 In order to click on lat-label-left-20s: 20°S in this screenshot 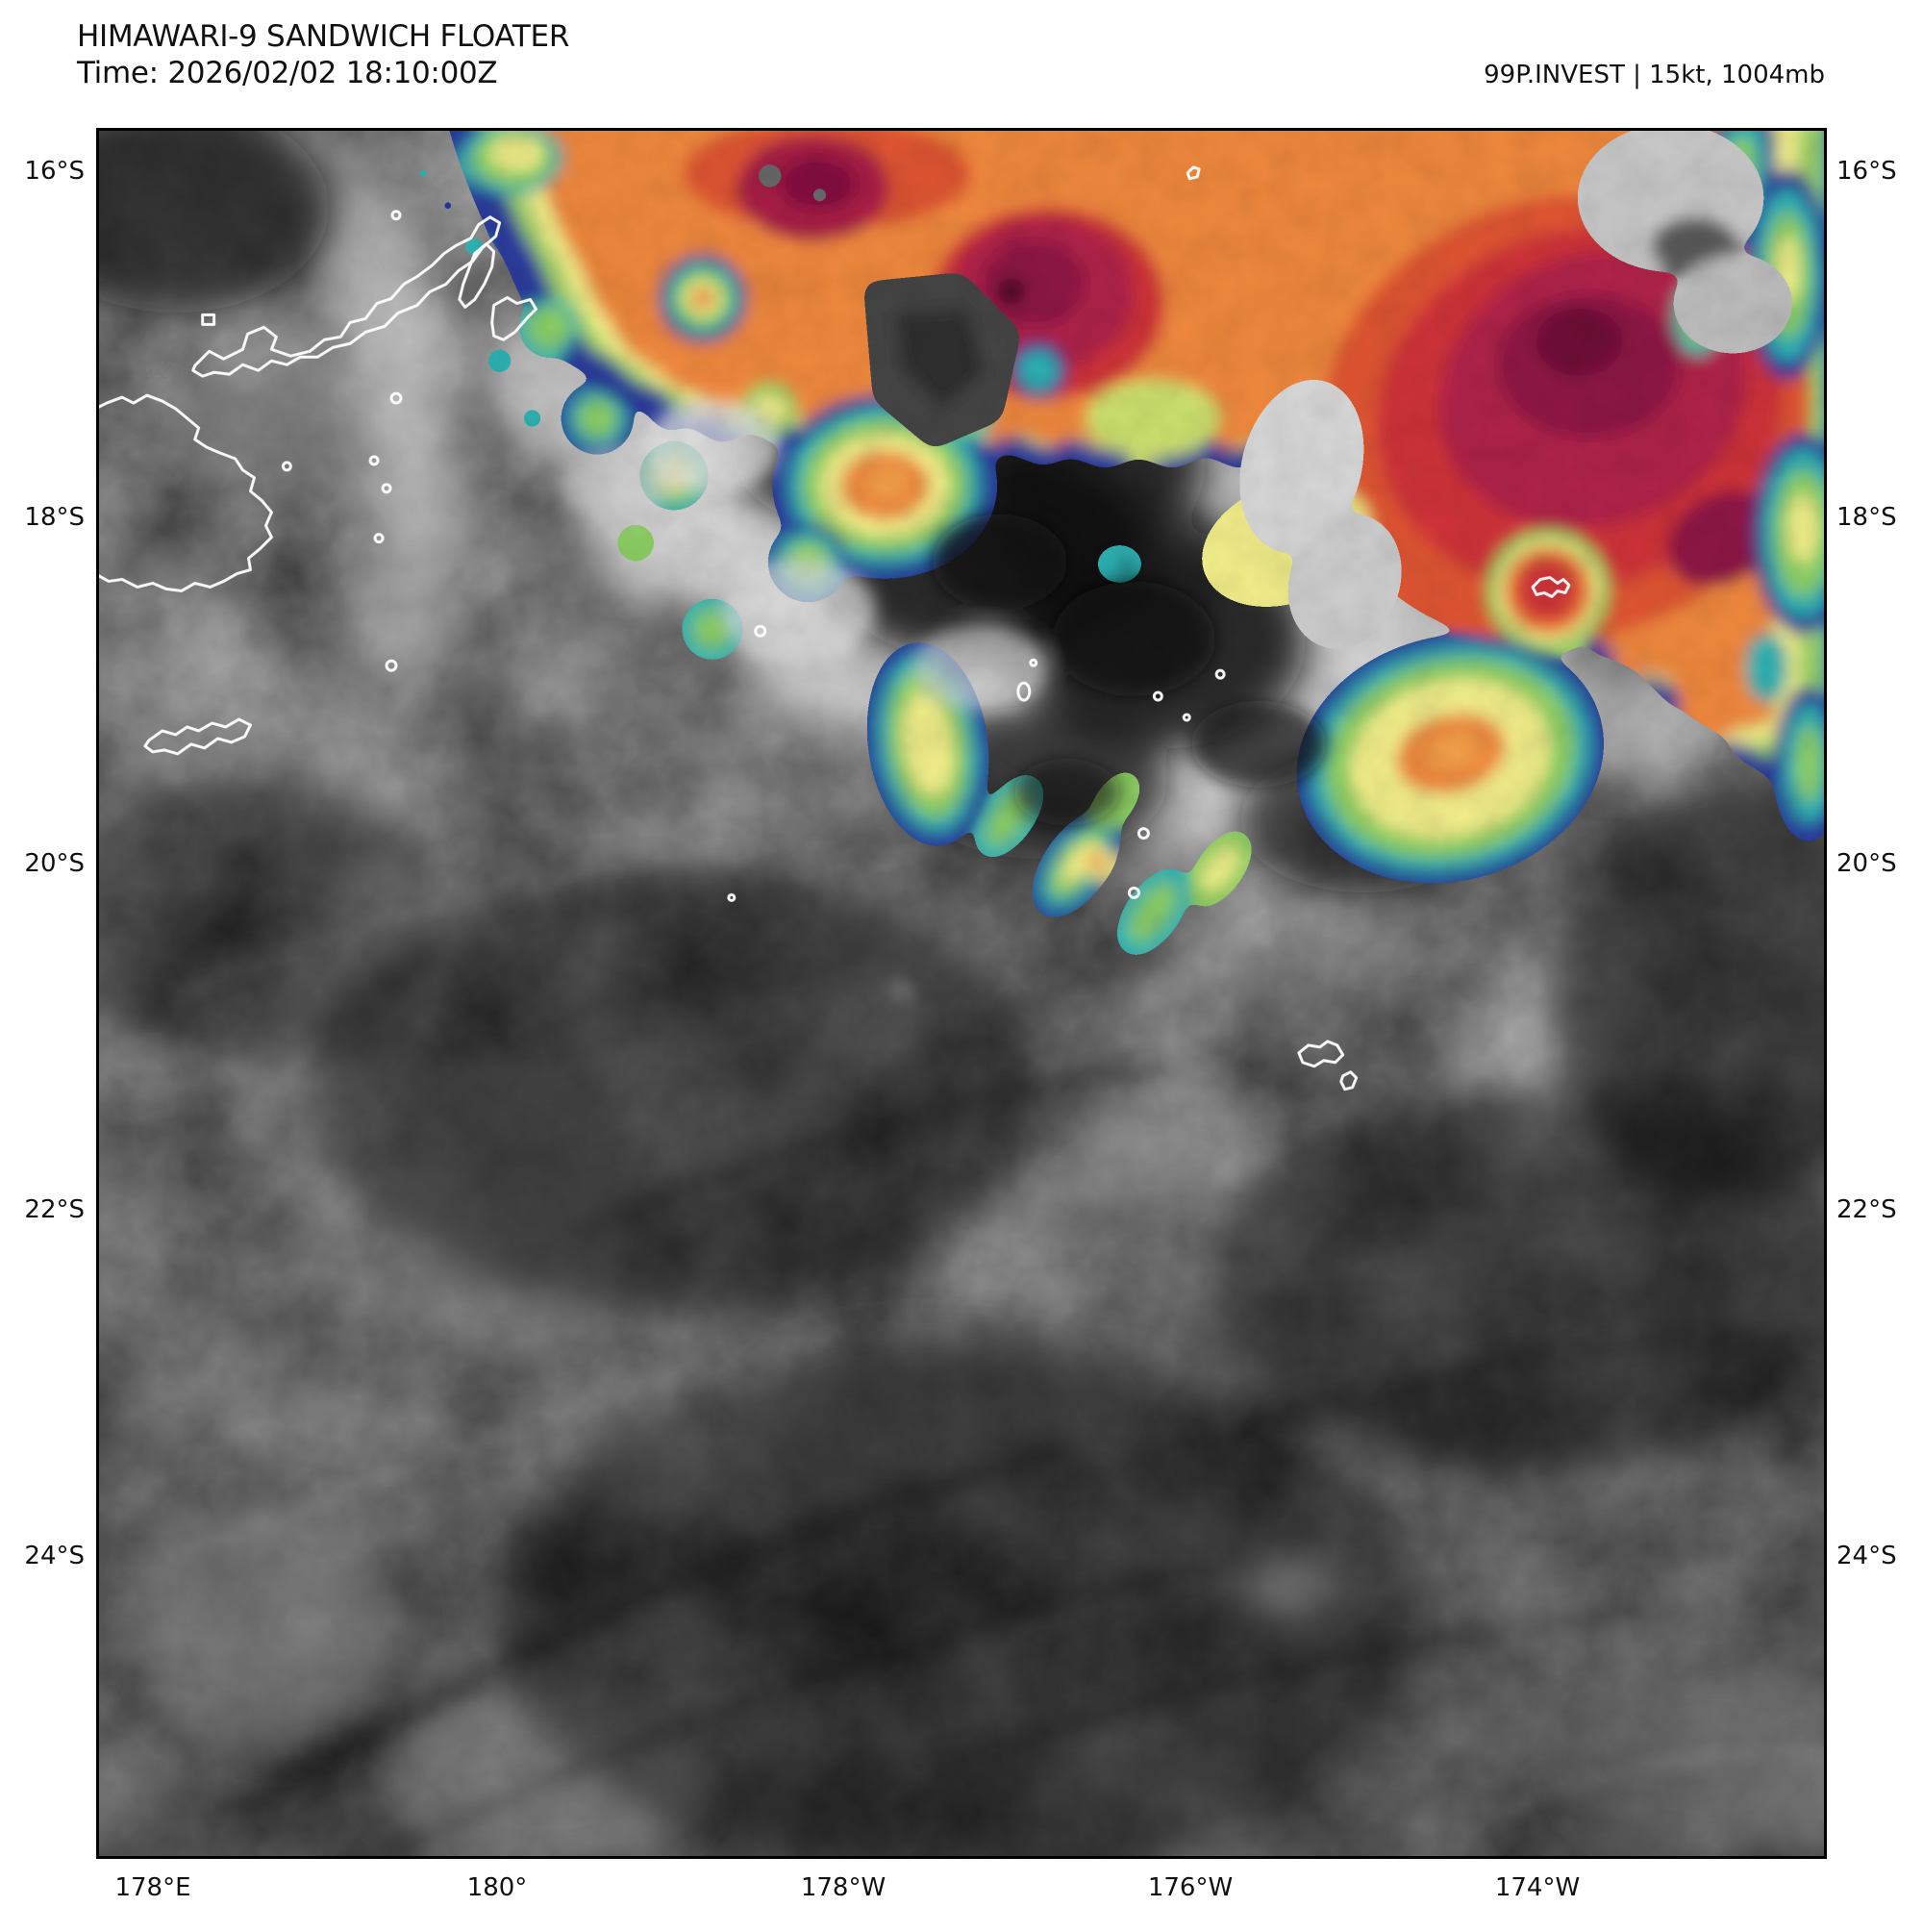, I will do `click(54, 863)`.